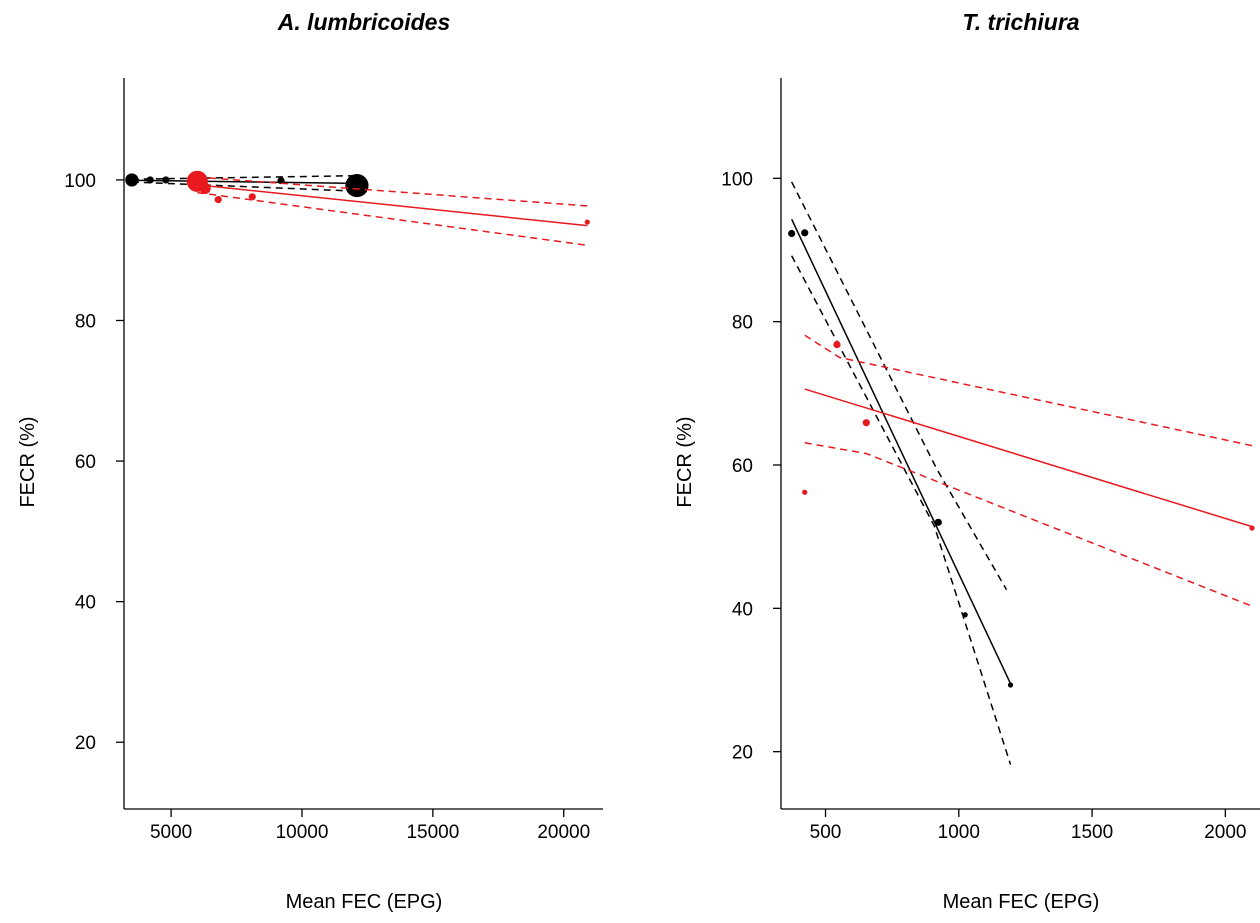 The height and width of the screenshot is (923, 1260). Describe the element at coordinates (1092, 832) in the screenshot. I see `x-tick-label: 1500` at that location.